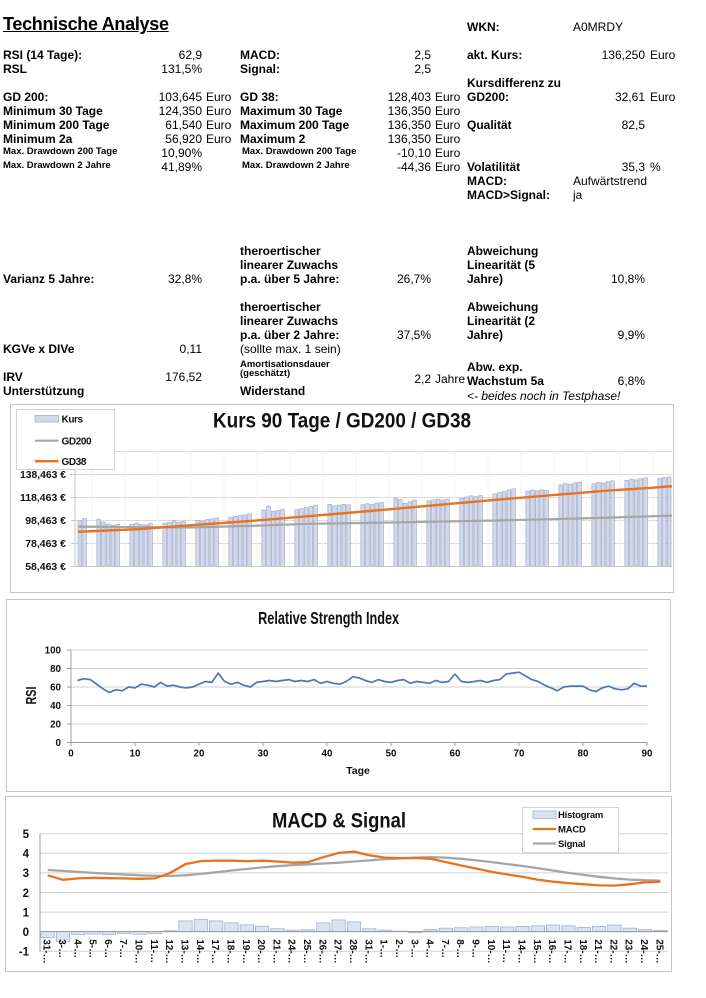  What do you see at coordinates (43, 475) in the screenshot?
I see `svg-text: 138,463 €` at bounding box center [43, 475].